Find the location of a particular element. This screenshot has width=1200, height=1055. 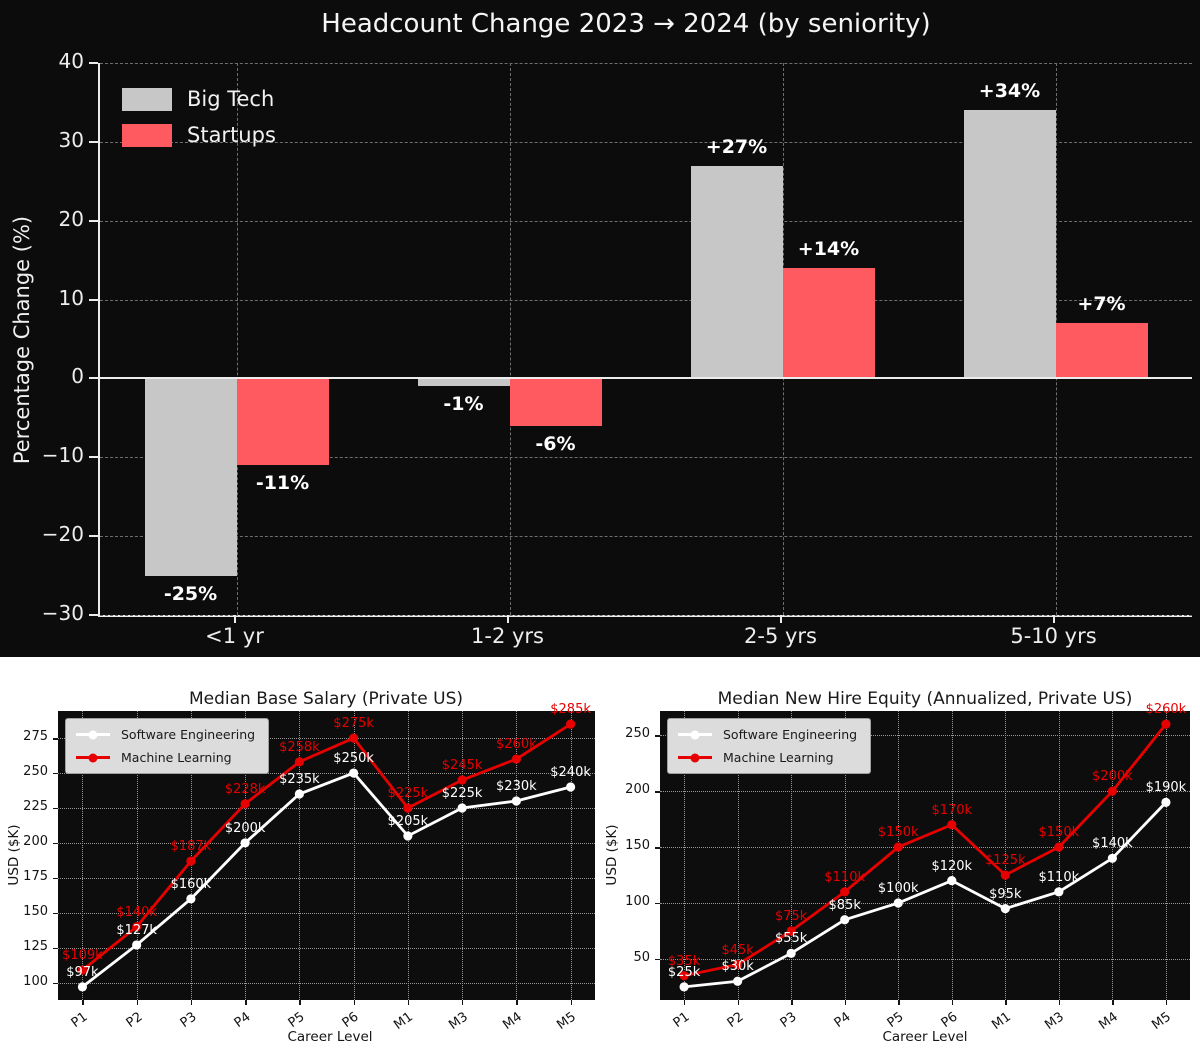

bar-value-label: +7% is located at coordinates (1101, 304).